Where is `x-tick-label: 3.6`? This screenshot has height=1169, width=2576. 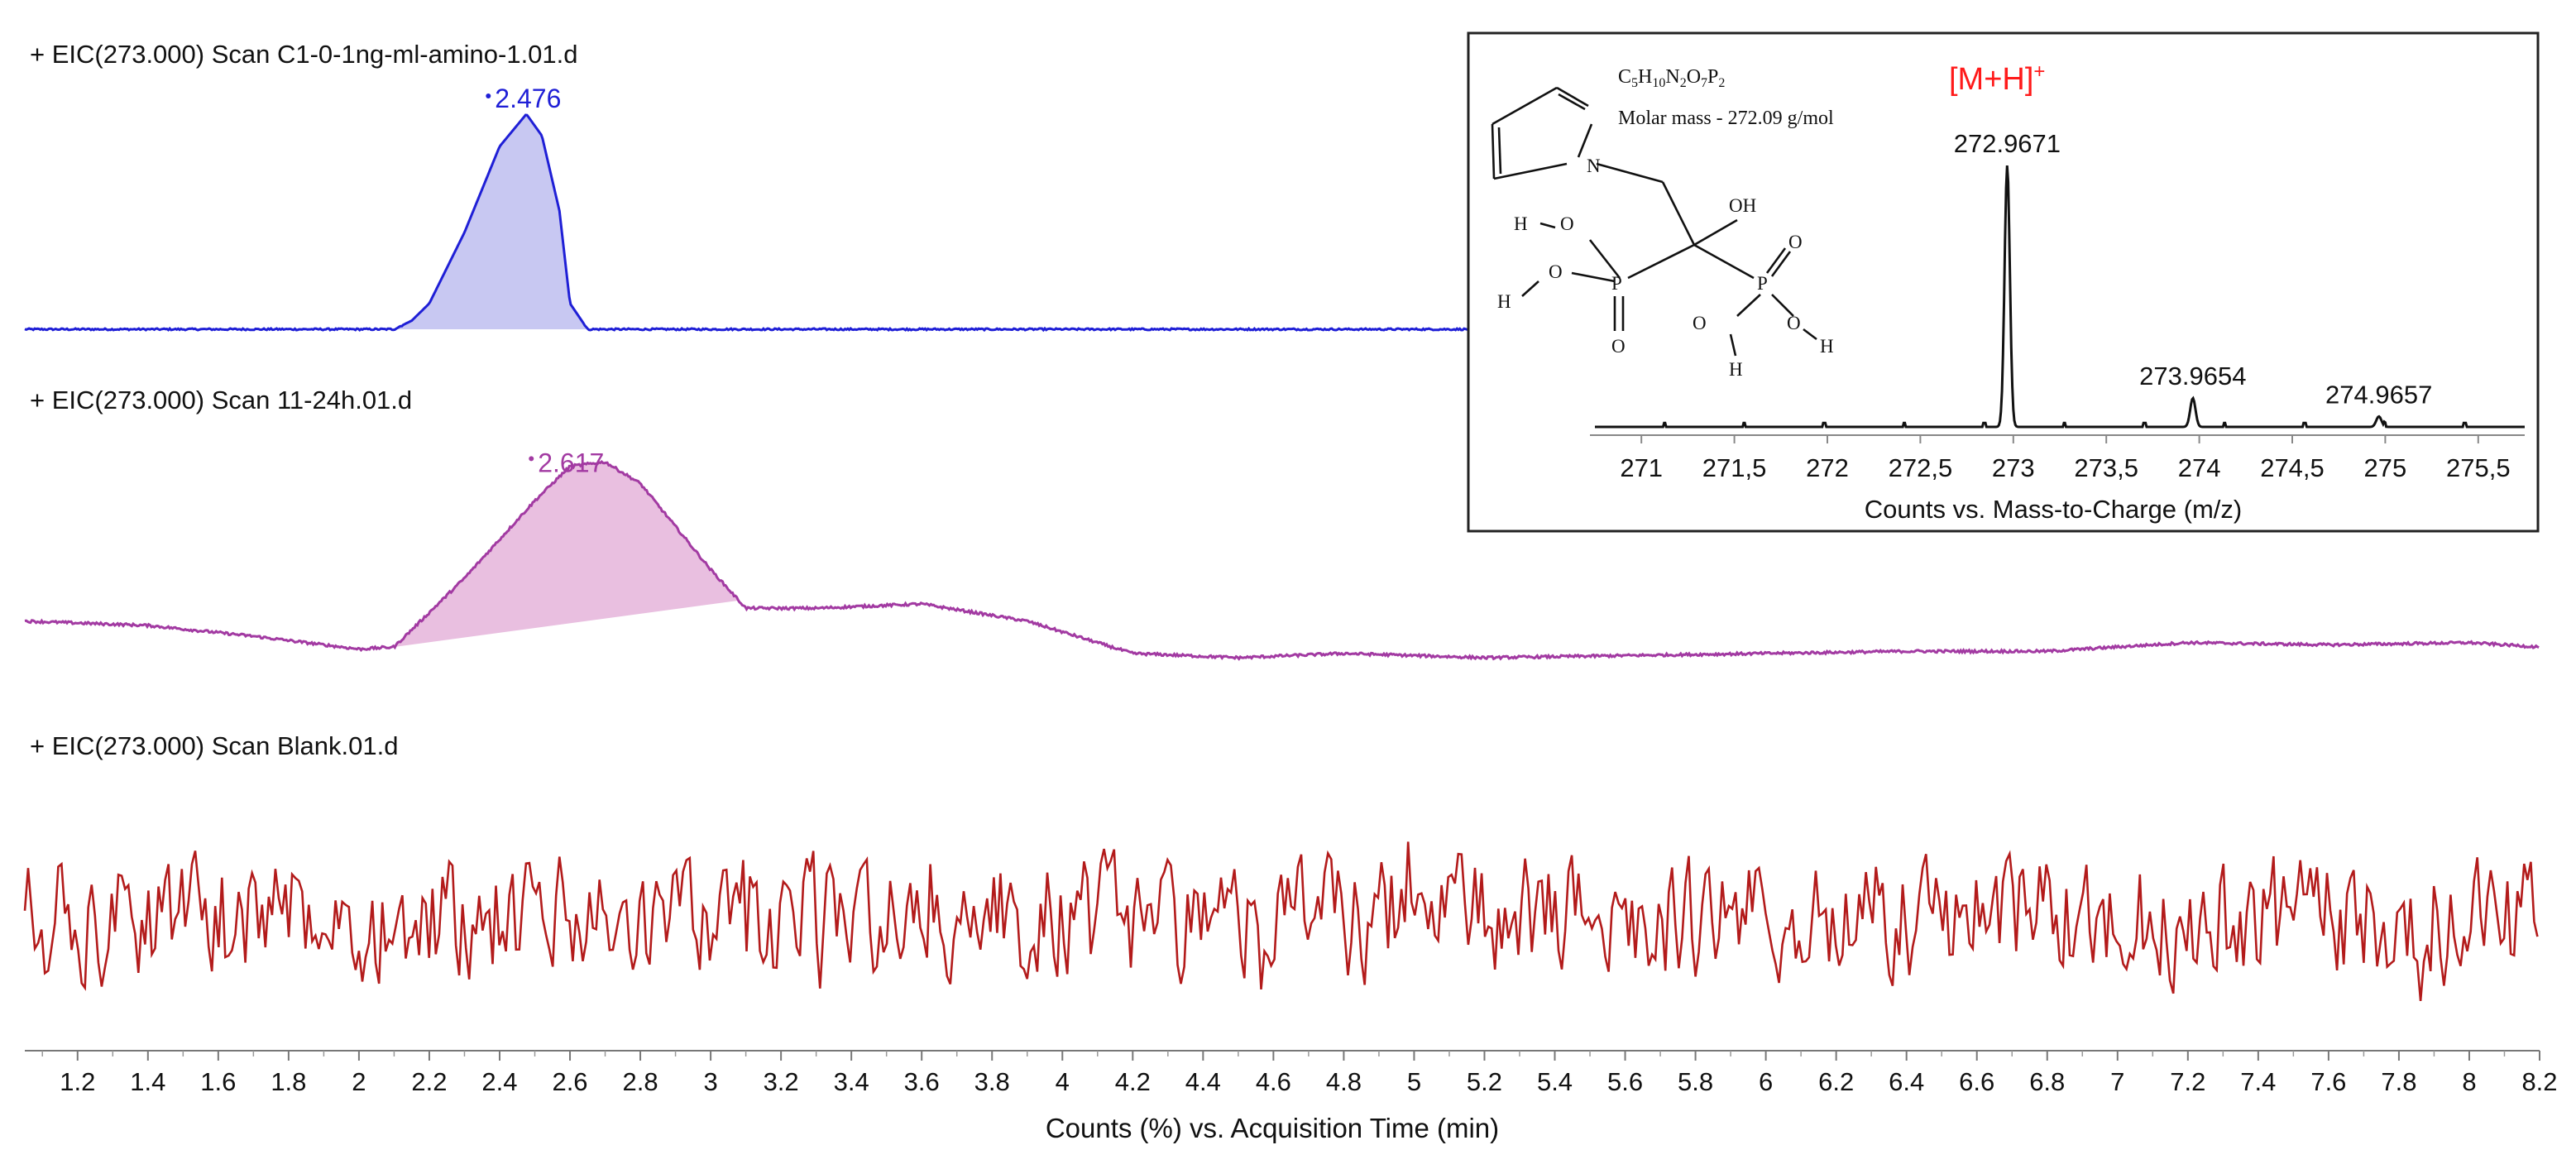
x-tick-label: 3.6 is located at coordinates (922, 1081).